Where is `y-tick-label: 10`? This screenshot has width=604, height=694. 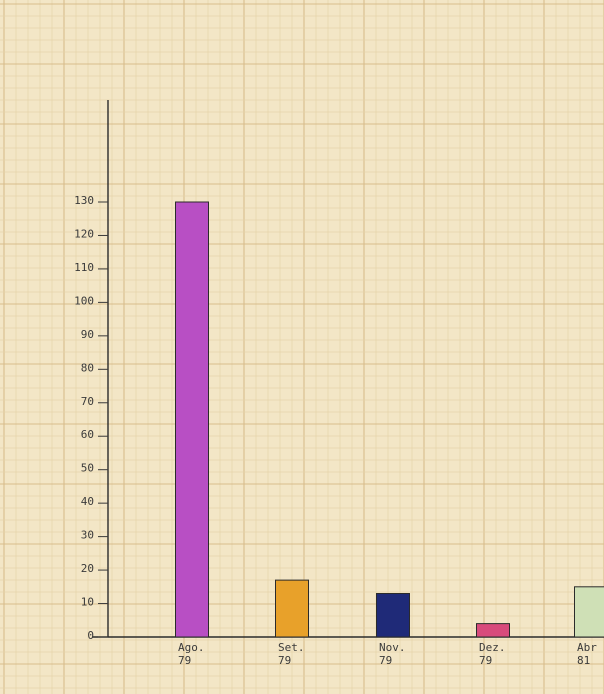
y-tick-label: 10 is located at coordinates (87, 602).